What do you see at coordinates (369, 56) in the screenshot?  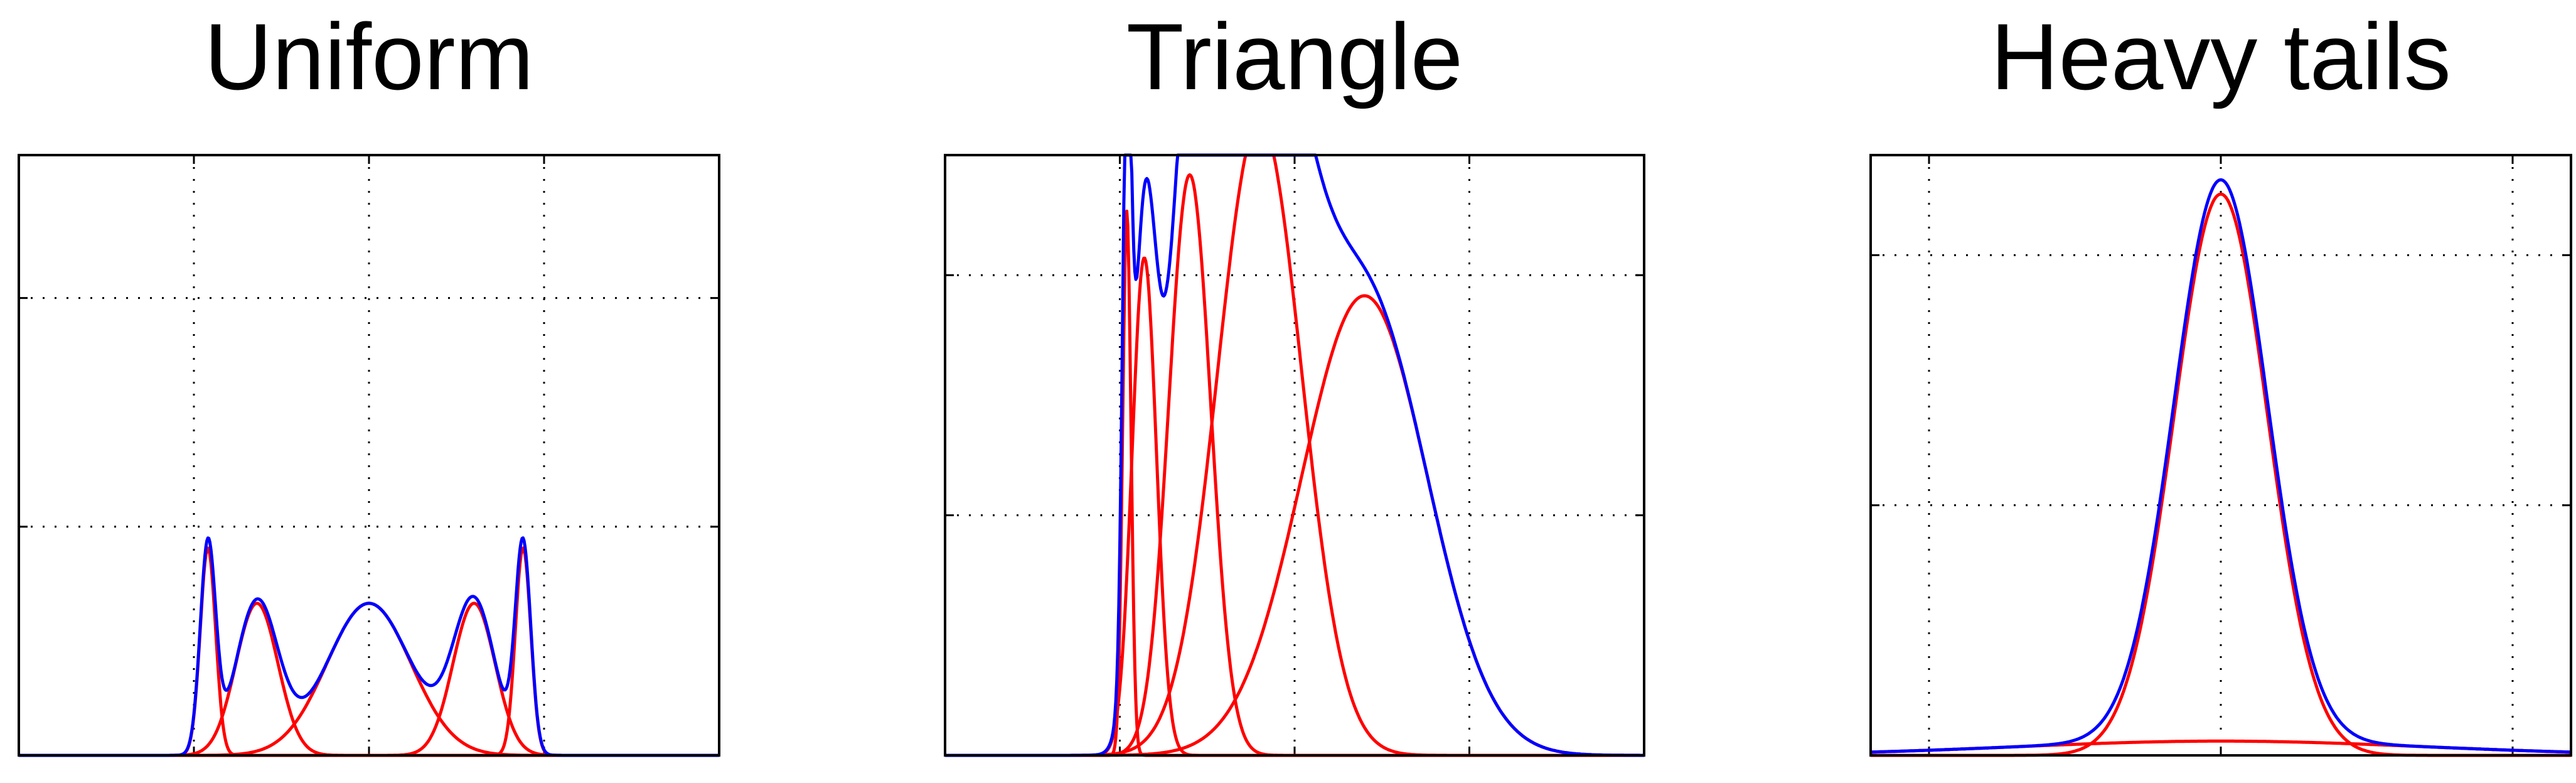 I see `panel-title-uniform: Uniform` at bounding box center [369, 56].